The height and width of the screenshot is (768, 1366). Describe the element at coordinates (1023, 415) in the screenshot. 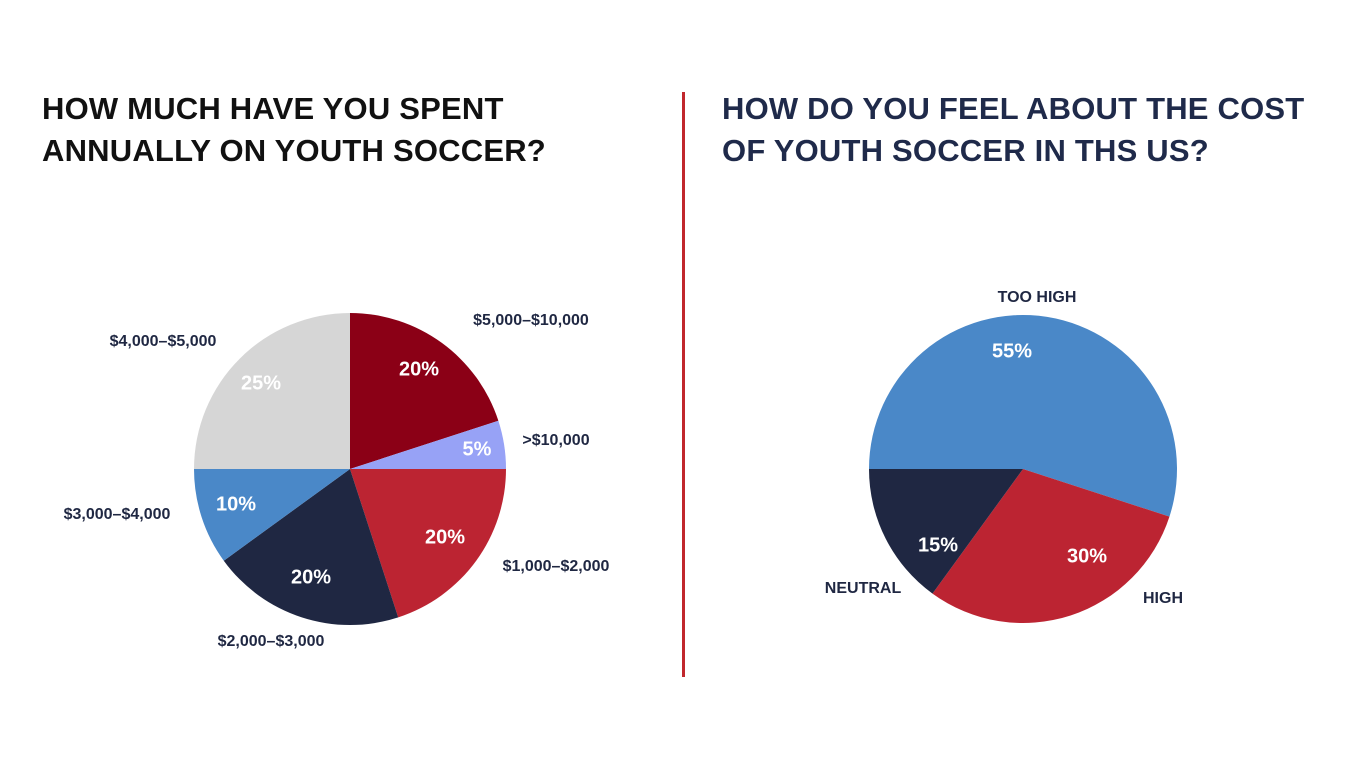

I see `pie-slice-too-high` at that location.